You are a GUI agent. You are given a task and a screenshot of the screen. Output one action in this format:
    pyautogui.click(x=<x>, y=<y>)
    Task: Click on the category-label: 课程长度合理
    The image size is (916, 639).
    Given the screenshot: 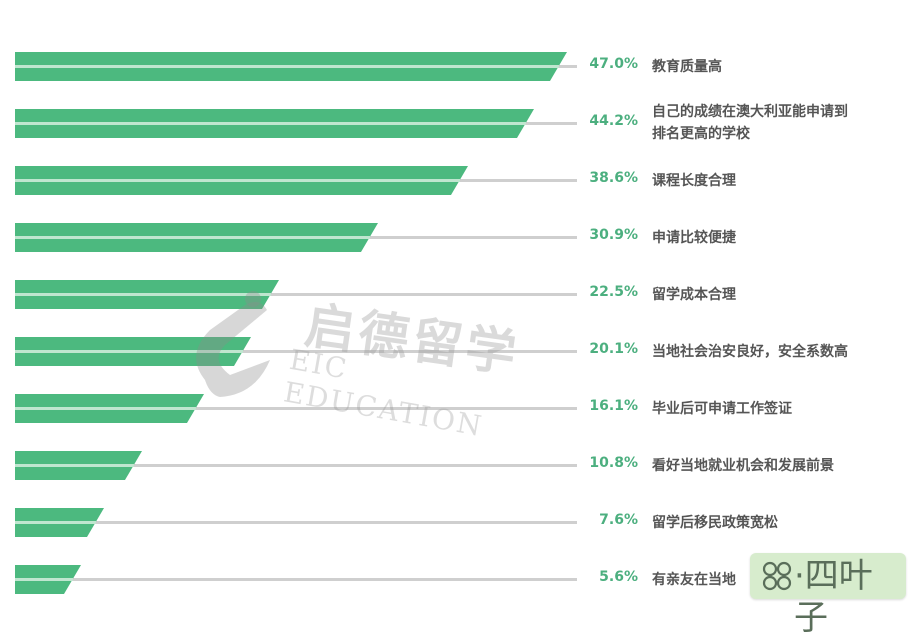 What is the action you would take?
    pyautogui.click(x=694, y=181)
    